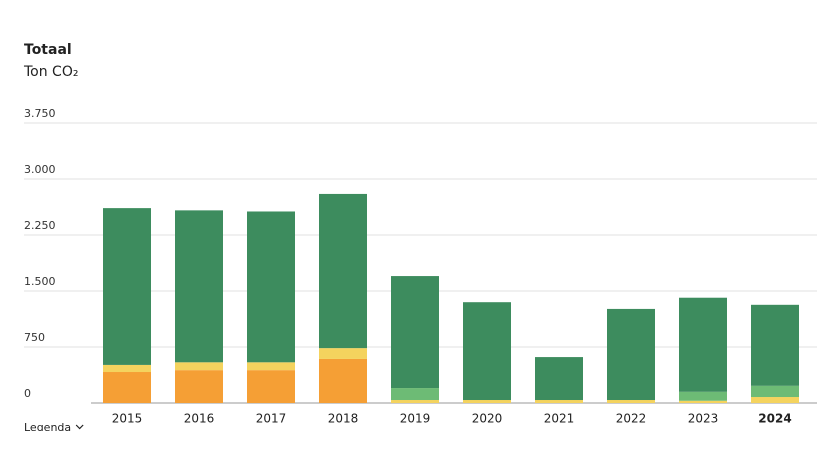 This screenshot has height=466, width=829. I want to click on x-tick-label: 2022, so click(631, 419).